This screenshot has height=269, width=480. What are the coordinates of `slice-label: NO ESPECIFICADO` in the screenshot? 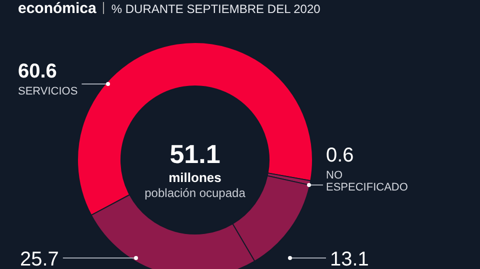 It's located at (367, 182).